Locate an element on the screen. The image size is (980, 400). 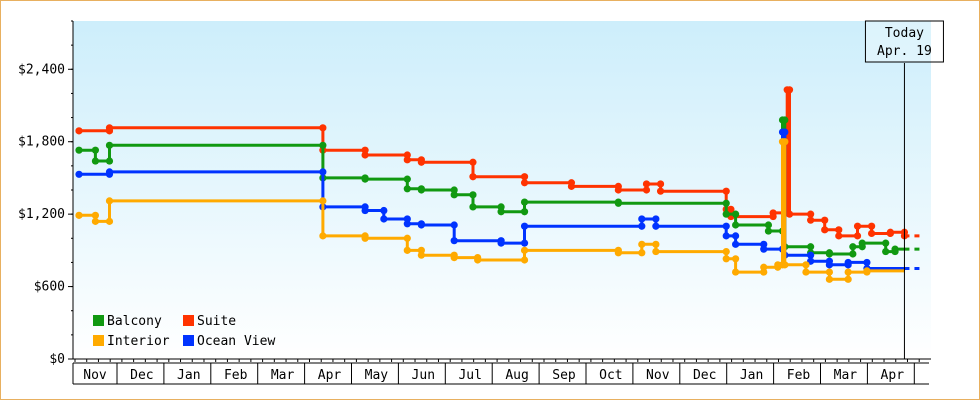
legend-label: Interior is located at coordinates (138, 341).